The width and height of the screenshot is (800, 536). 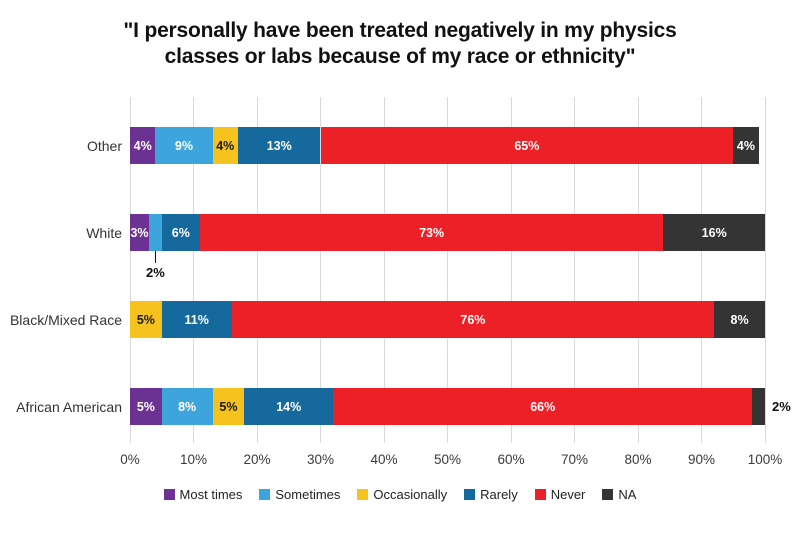 What do you see at coordinates (257, 459) in the screenshot?
I see `x-axis-tick-label: 20%` at bounding box center [257, 459].